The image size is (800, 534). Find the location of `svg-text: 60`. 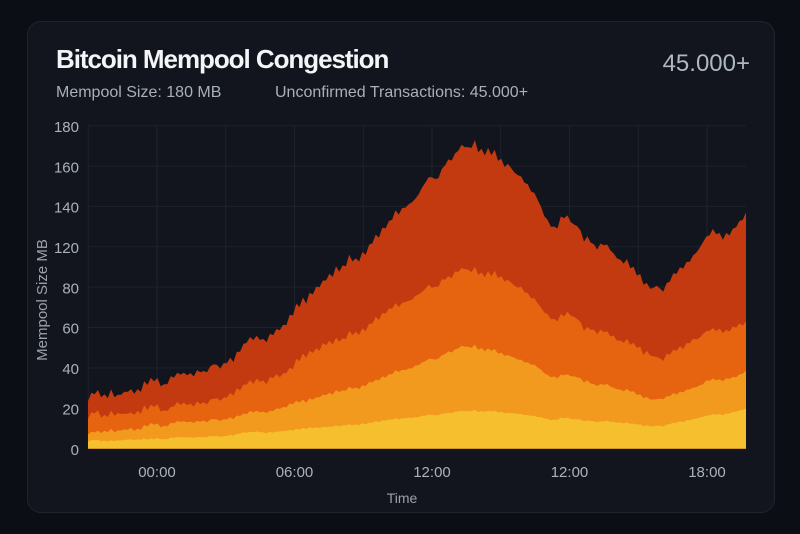

svg-text: 60 is located at coordinates (70, 329).